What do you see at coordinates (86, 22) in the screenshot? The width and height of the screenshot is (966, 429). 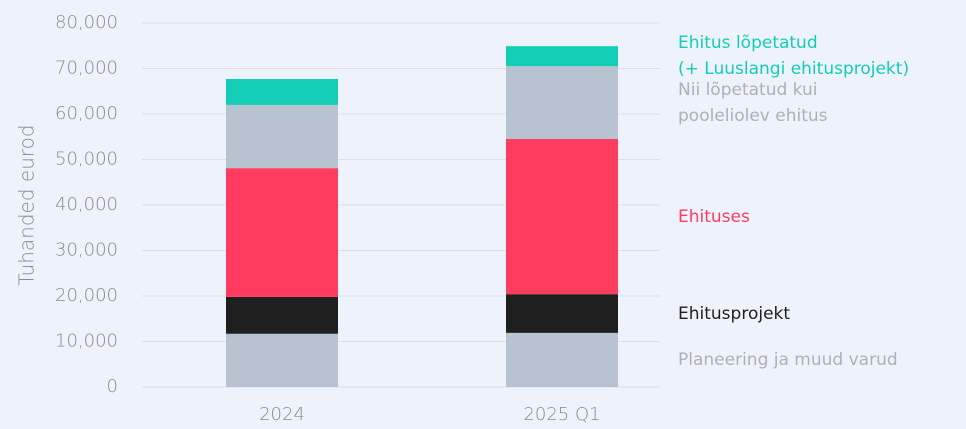 I see `y-tick-label: 80,000` at bounding box center [86, 22].